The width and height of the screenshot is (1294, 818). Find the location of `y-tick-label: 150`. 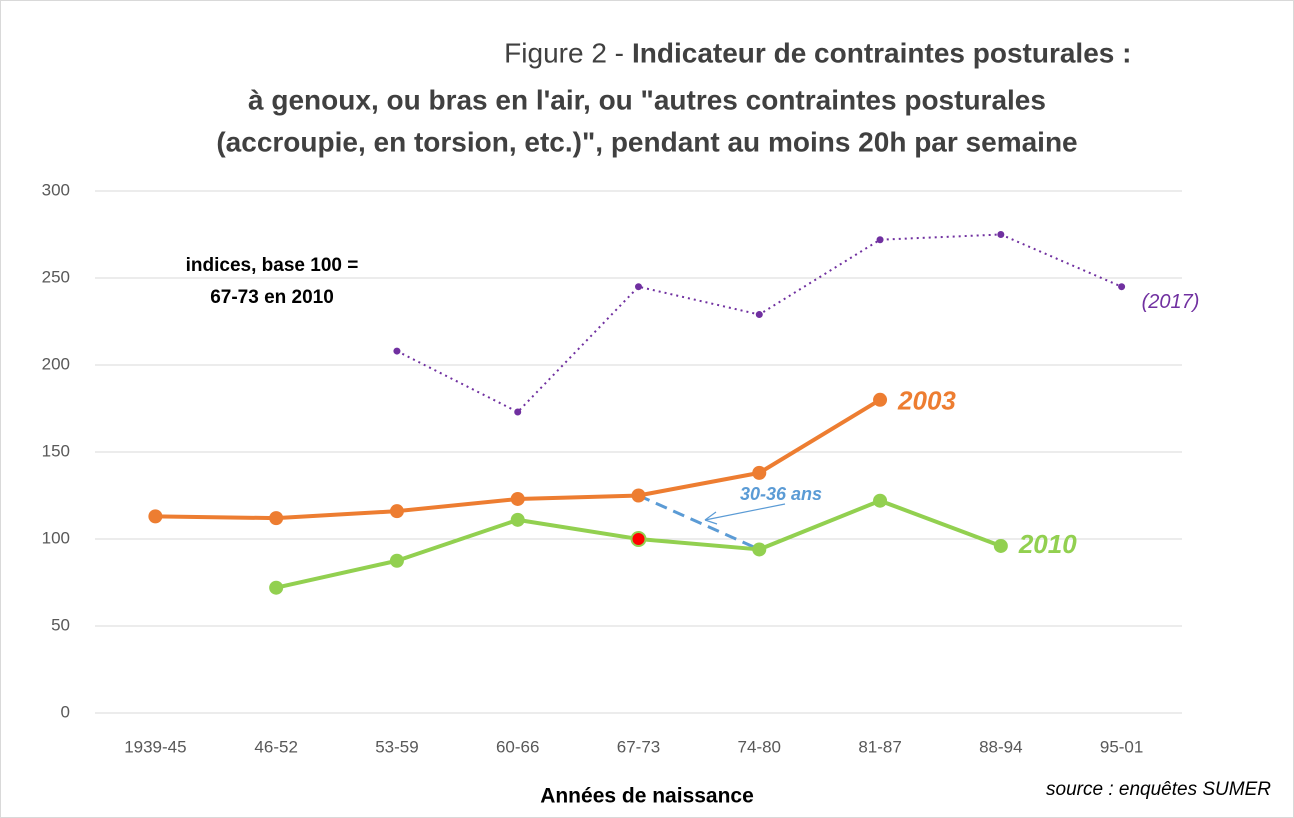

y-tick-label: 150 is located at coordinates (56, 450).